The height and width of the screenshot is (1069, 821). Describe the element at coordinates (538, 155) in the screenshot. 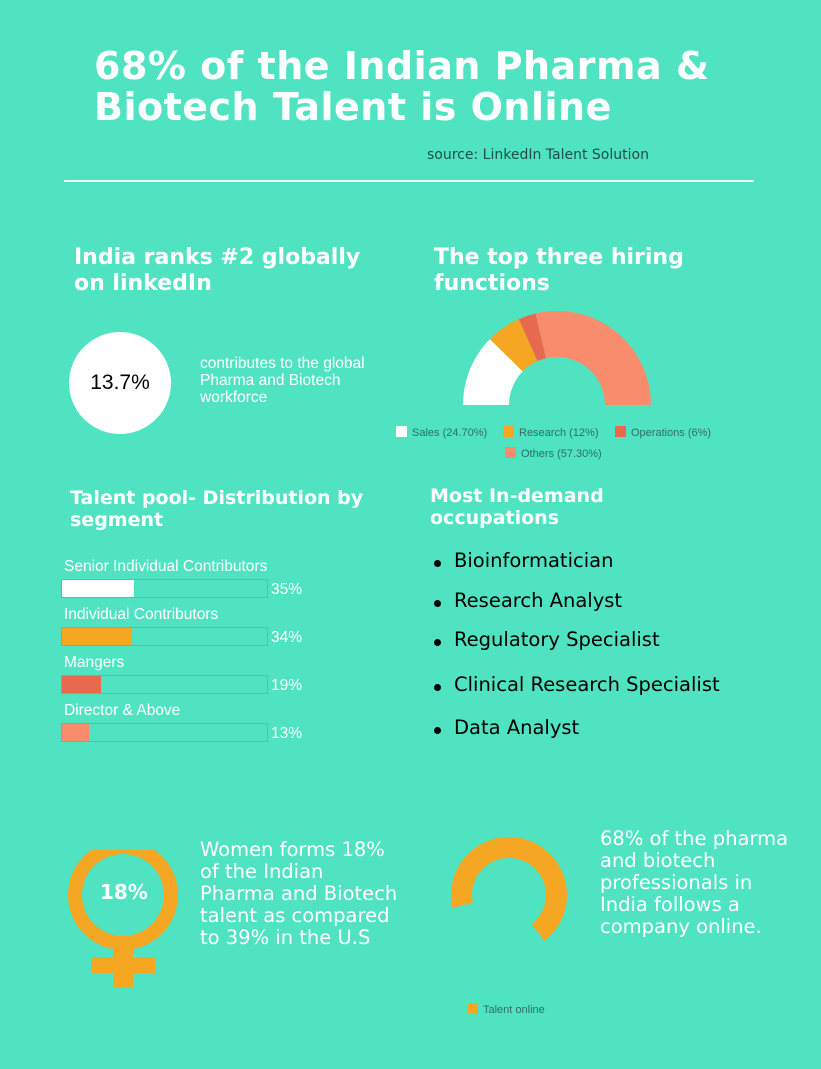

I see `source-note: source: LinkedIn Talent Solution` at that location.